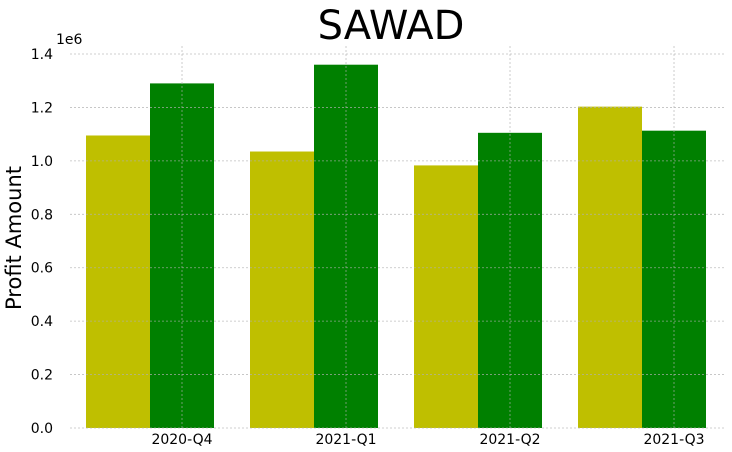  What do you see at coordinates (42, 162) in the screenshot?
I see `y-tick-label: 1.0` at bounding box center [42, 162].